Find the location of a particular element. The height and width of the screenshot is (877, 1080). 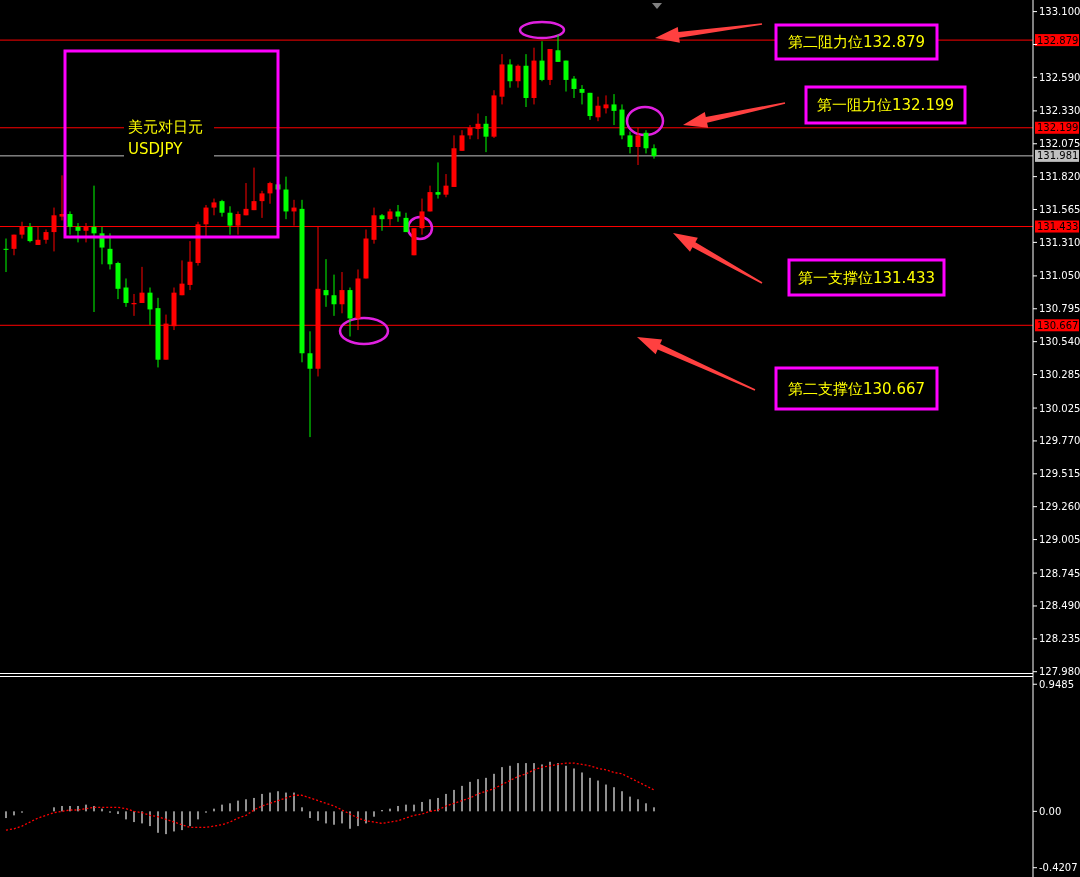

y-tick-label: 0.00 is located at coordinates (1050, 811).